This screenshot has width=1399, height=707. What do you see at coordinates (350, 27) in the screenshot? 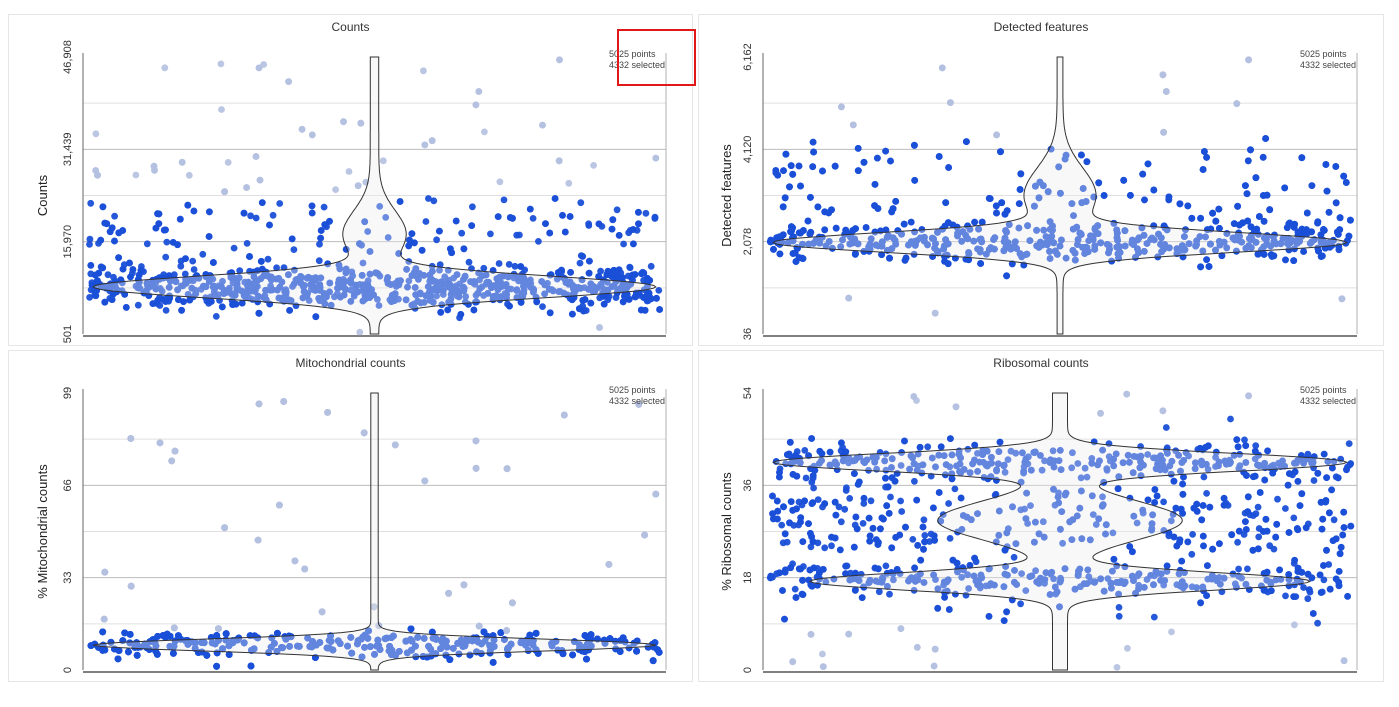
I see `chart-title: Counts` at bounding box center [350, 27].